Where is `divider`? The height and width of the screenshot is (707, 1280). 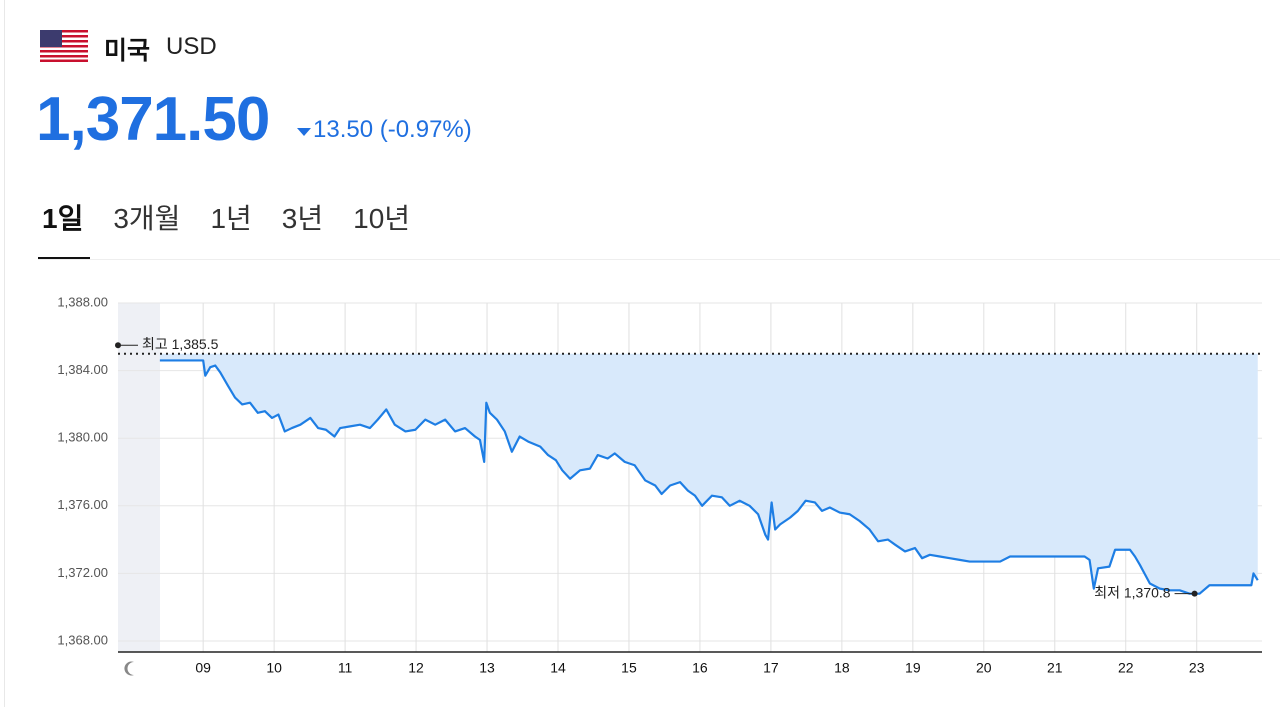 divider is located at coordinates (659, 259).